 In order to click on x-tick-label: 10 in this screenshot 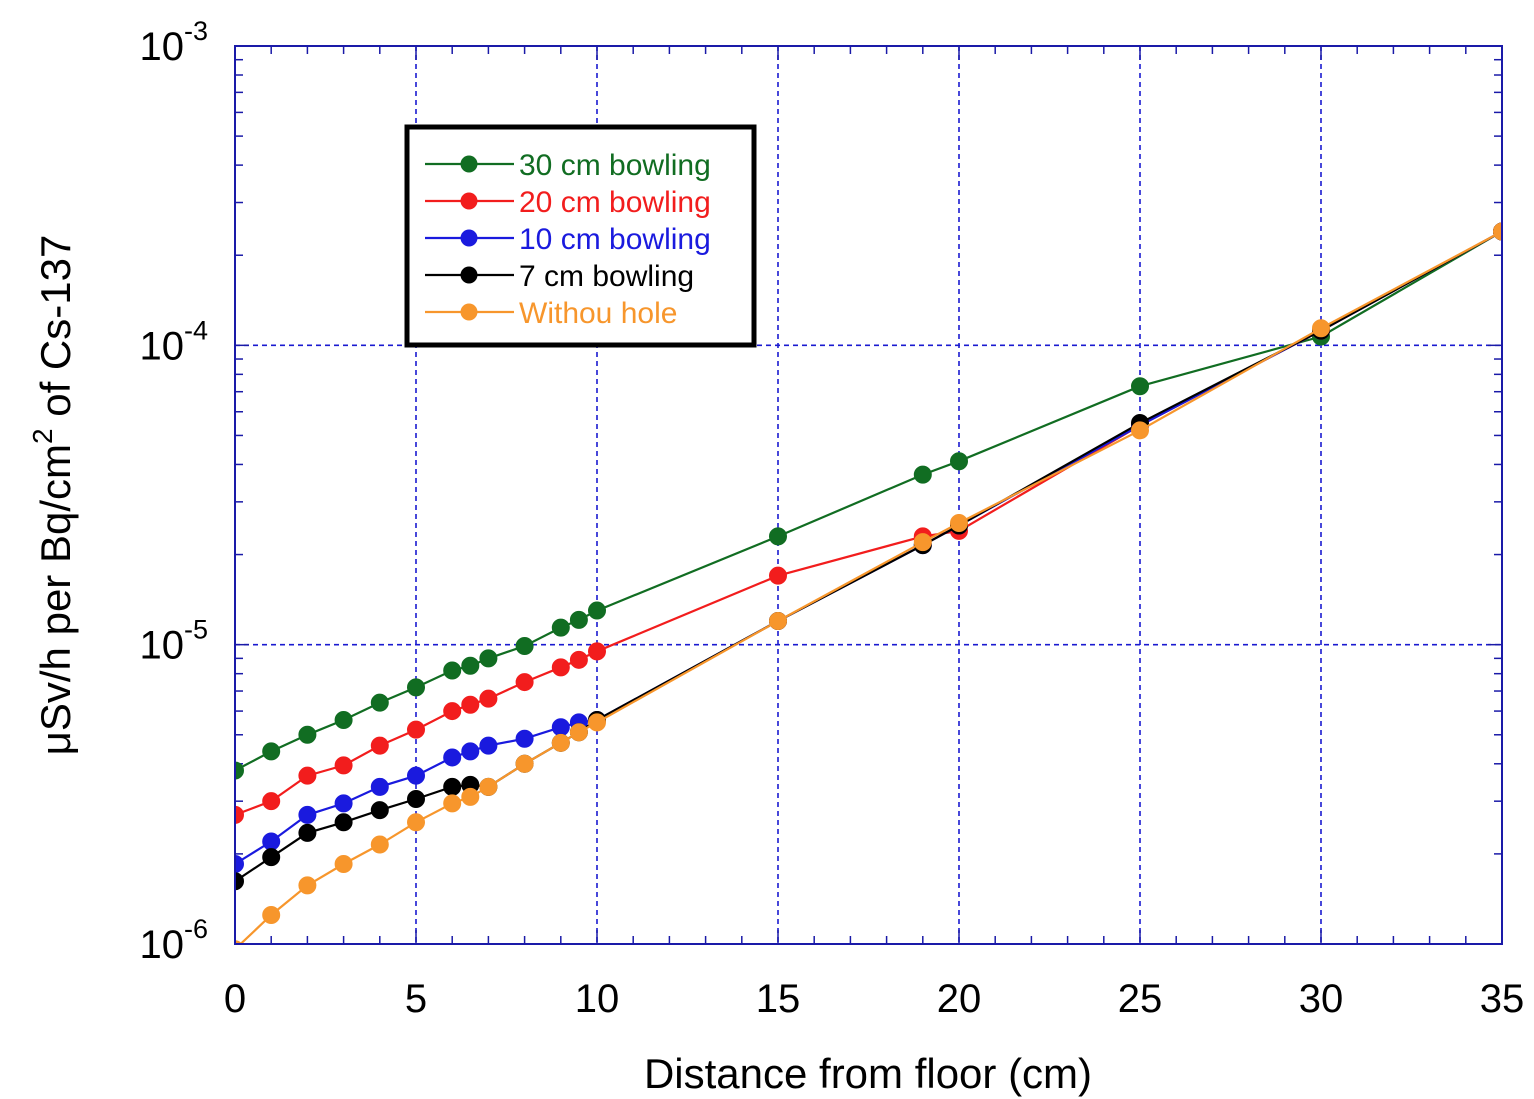, I will do `click(597, 999)`.